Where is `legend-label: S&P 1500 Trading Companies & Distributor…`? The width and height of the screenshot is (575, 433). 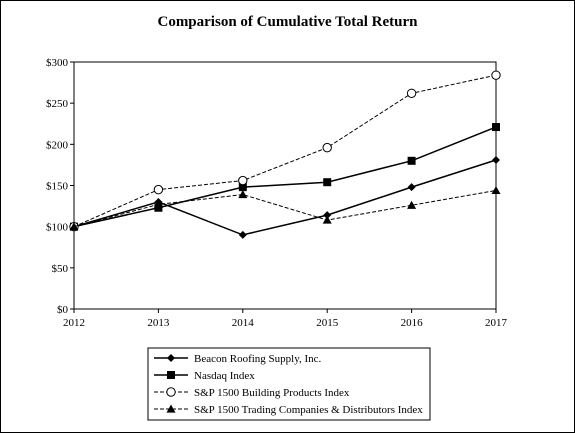
legend-label: S&P 1500 Trading Companies & Distributor… is located at coordinates (308, 410).